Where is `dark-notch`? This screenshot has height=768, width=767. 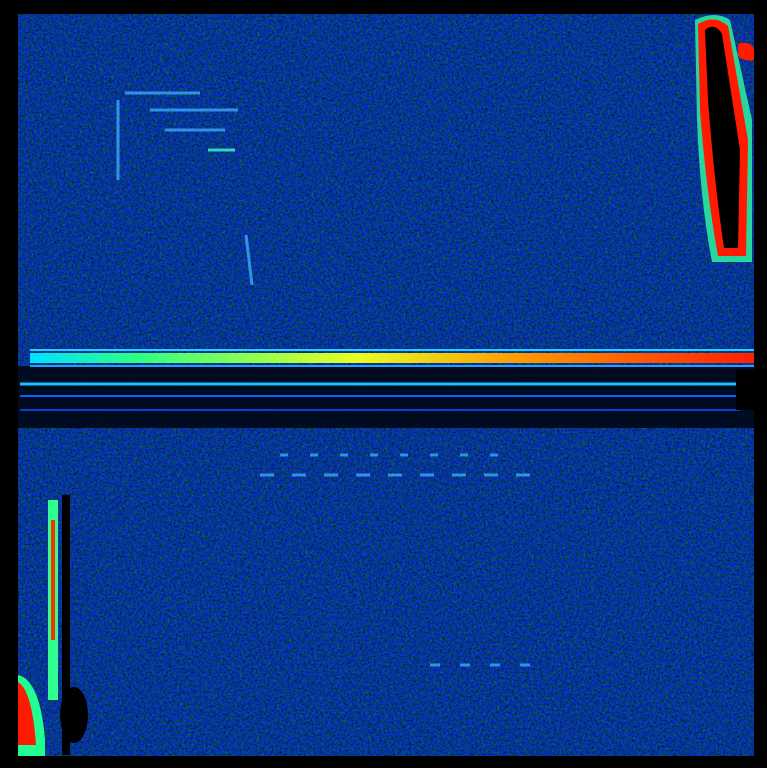
dark-notch is located at coordinates (745, 390).